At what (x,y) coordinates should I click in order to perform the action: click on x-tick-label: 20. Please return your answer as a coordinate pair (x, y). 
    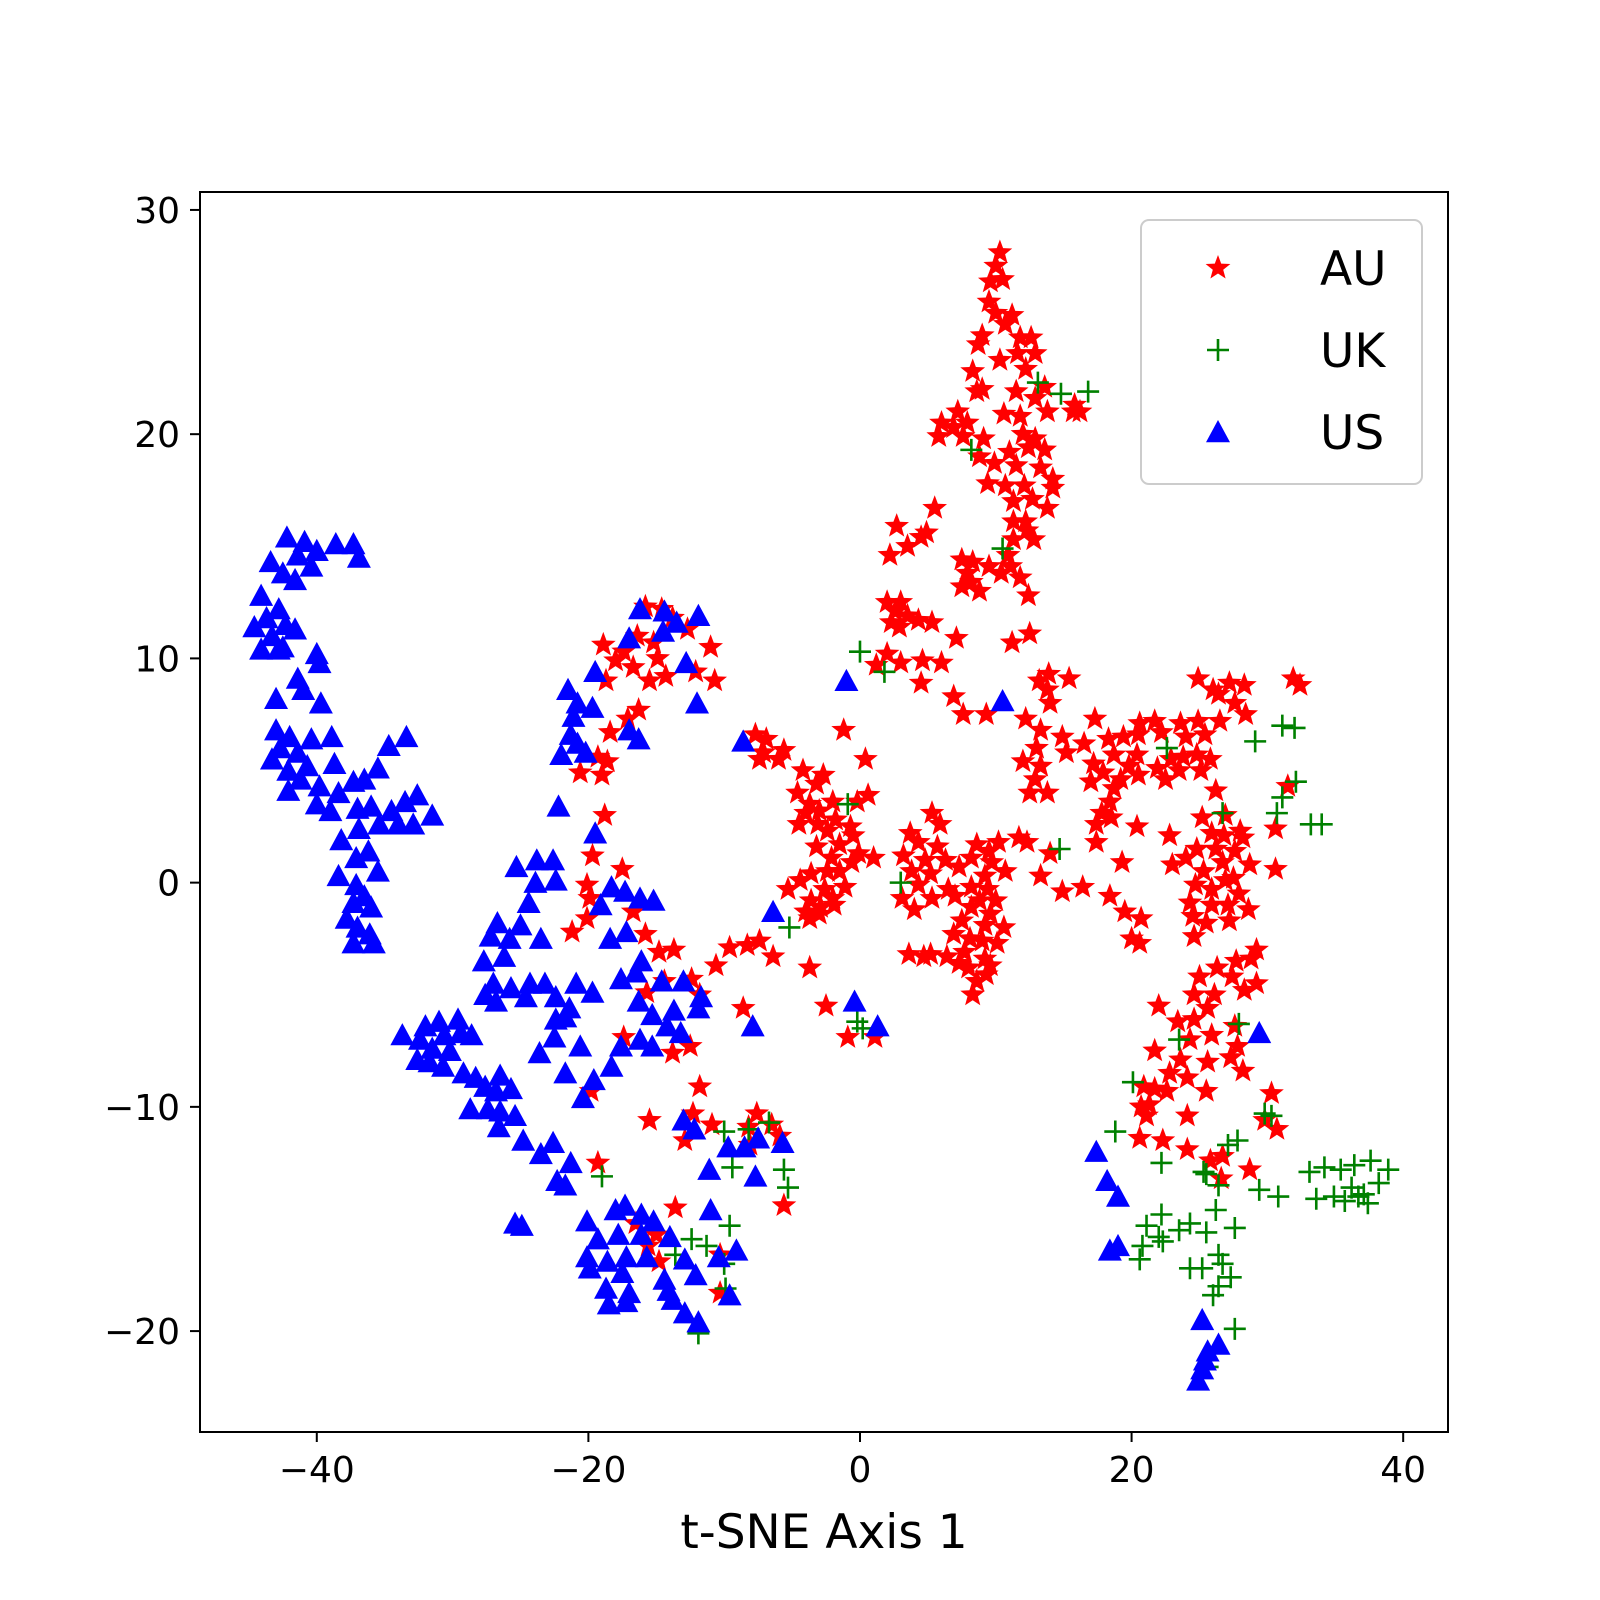
    Looking at the image, I should click on (1132, 1470).